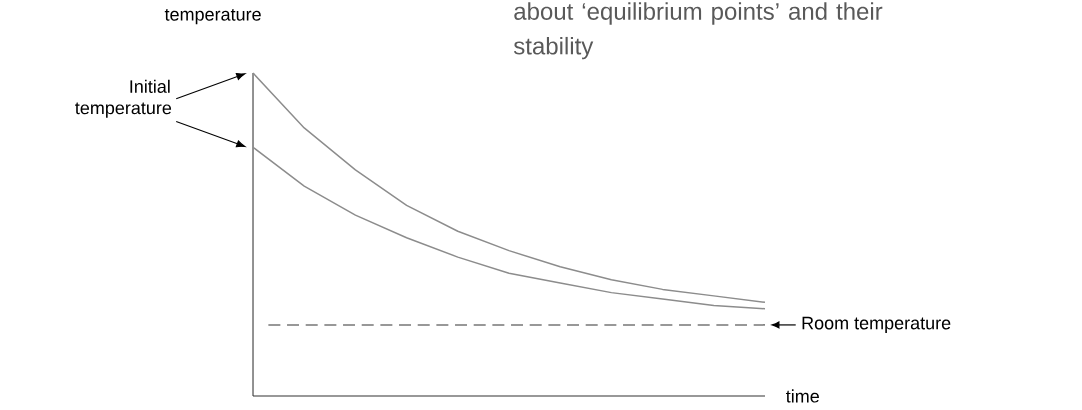 The image size is (1082, 410). What do you see at coordinates (212, 16) in the screenshot?
I see `y-axis-title: temperature` at bounding box center [212, 16].